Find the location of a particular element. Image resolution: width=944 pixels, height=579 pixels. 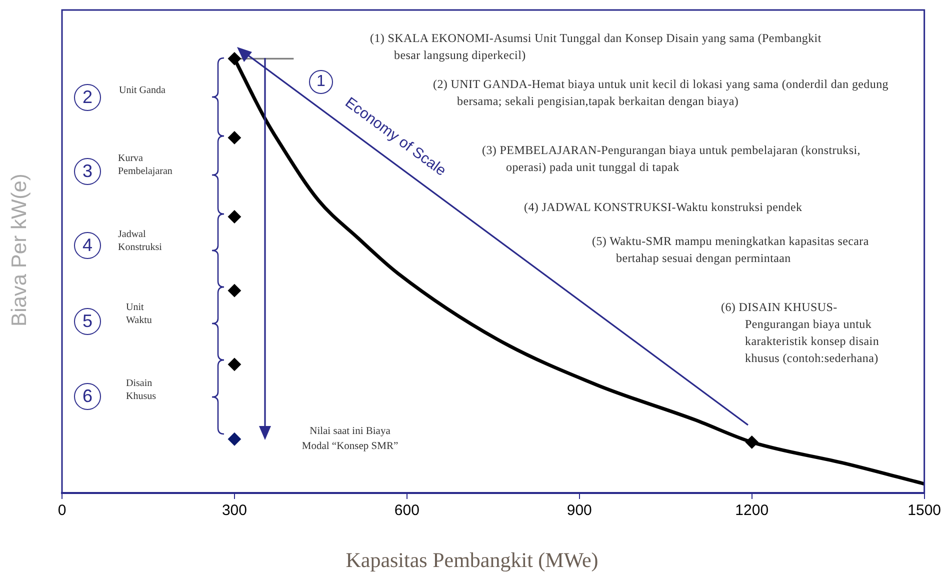

annotation: Kurva Pembelajaran is located at coordinates (146, 165).